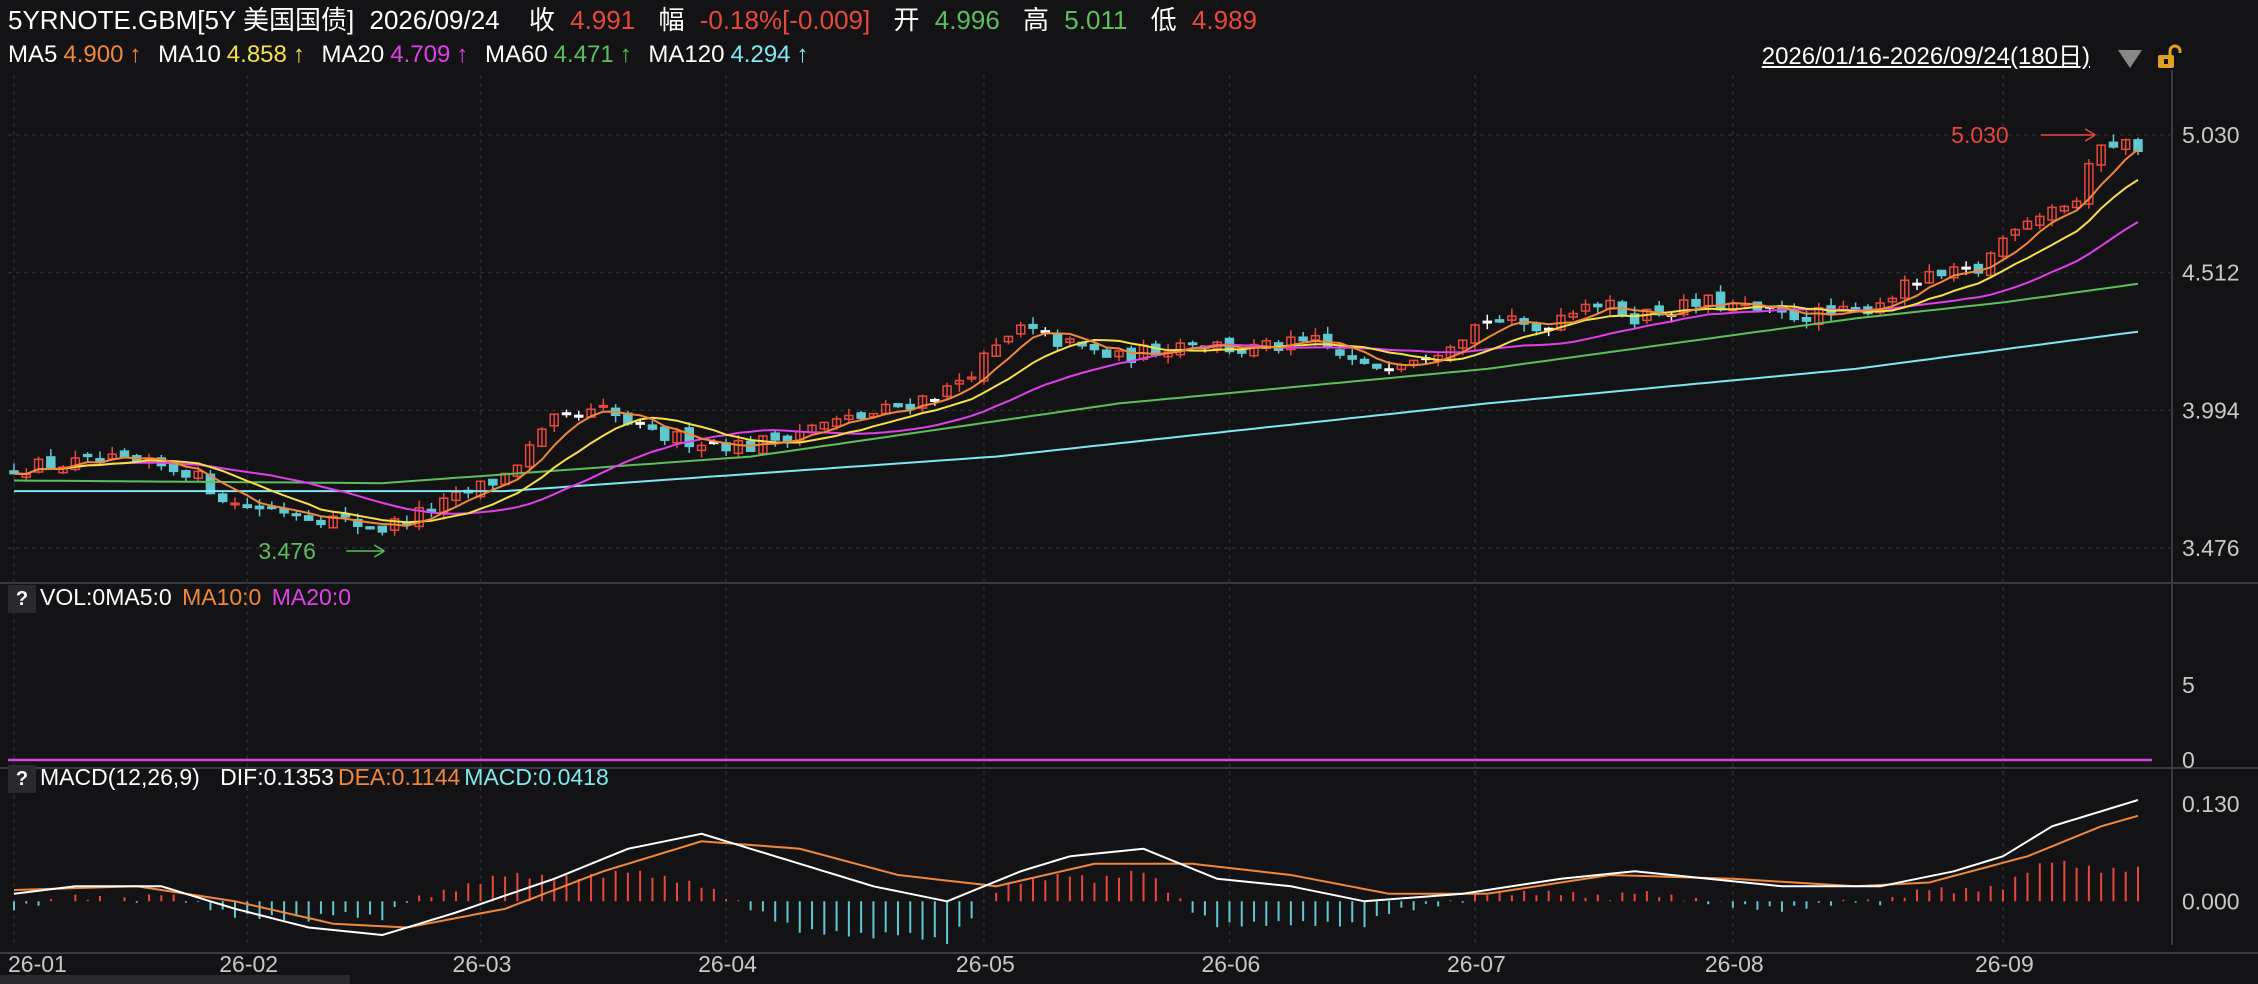 The width and height of the screenshot is (2258, 984). Describe the element at coordinates (802, 54) in the screenshot. I see `ma120-up-arrow-icon: ↑` at that location.